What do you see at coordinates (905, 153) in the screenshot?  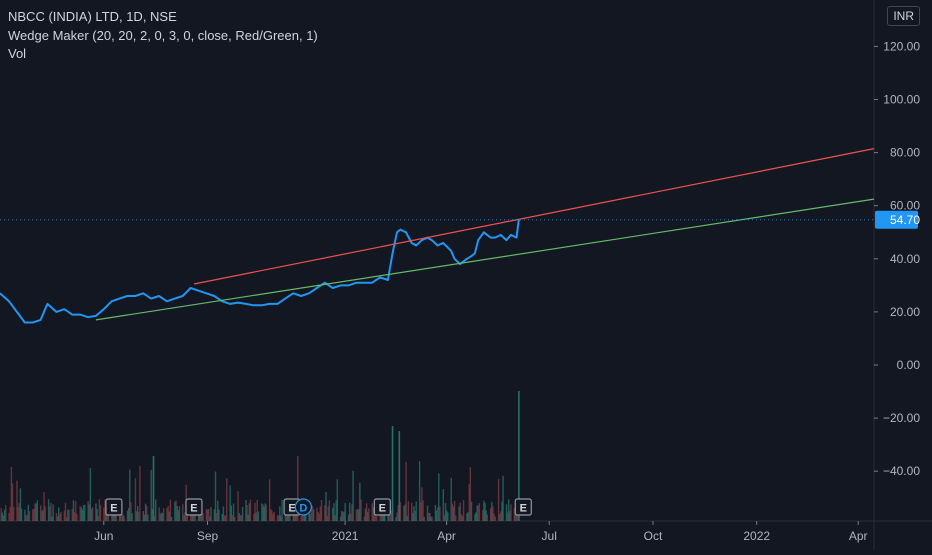 I see `y-tick-label: 80.00` at bounding box center [905, 153].